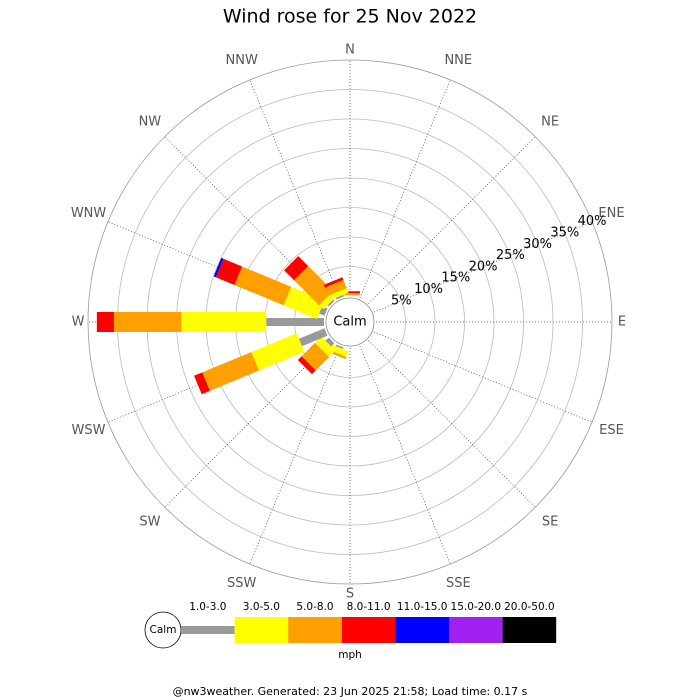 The height and width of the screenshot is (700, 700). Describe the element at coordinates (207, 607) in the screenshot. I see `legend-label: 1.0-3.0` at that location.